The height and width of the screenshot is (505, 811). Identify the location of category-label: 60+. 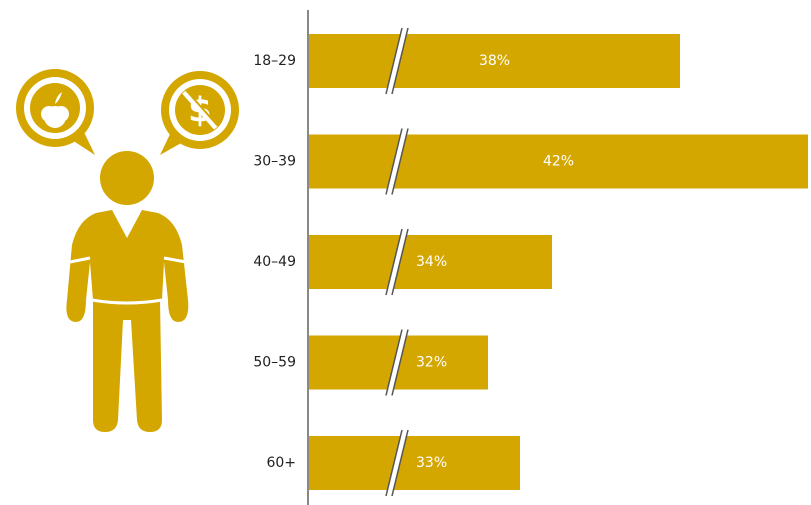
(281, 463).